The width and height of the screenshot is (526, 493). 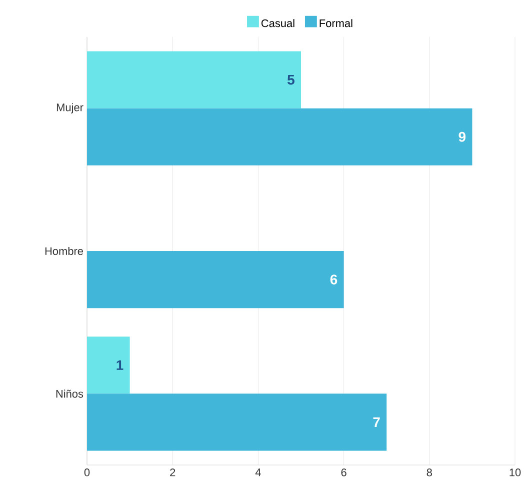 What do you see at coordinates (64, 251) in the screenshot?
I see `y-tick-label: Hombre` at bounding box center [64, 251].